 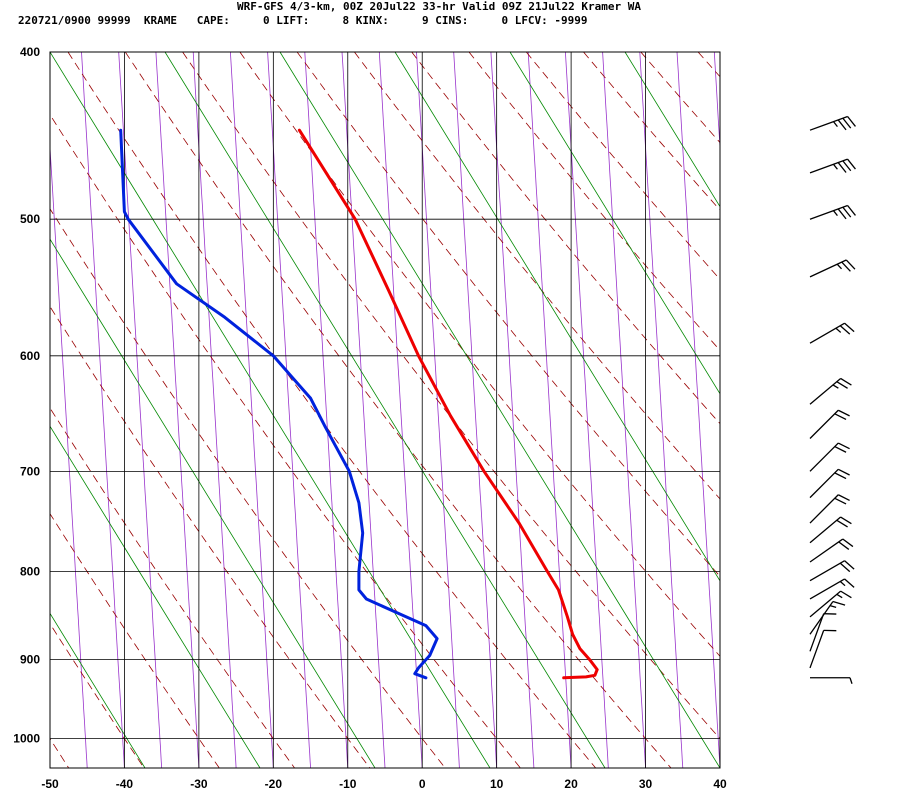 I want to click on y-tick-label: 700, so click(x=30, y=471).